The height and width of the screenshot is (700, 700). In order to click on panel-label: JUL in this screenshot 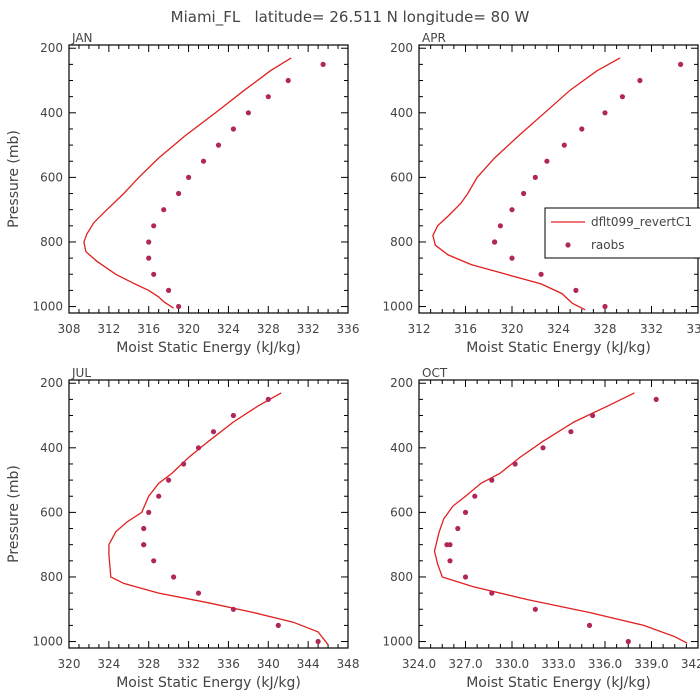, I will do `click(81, 373)`.